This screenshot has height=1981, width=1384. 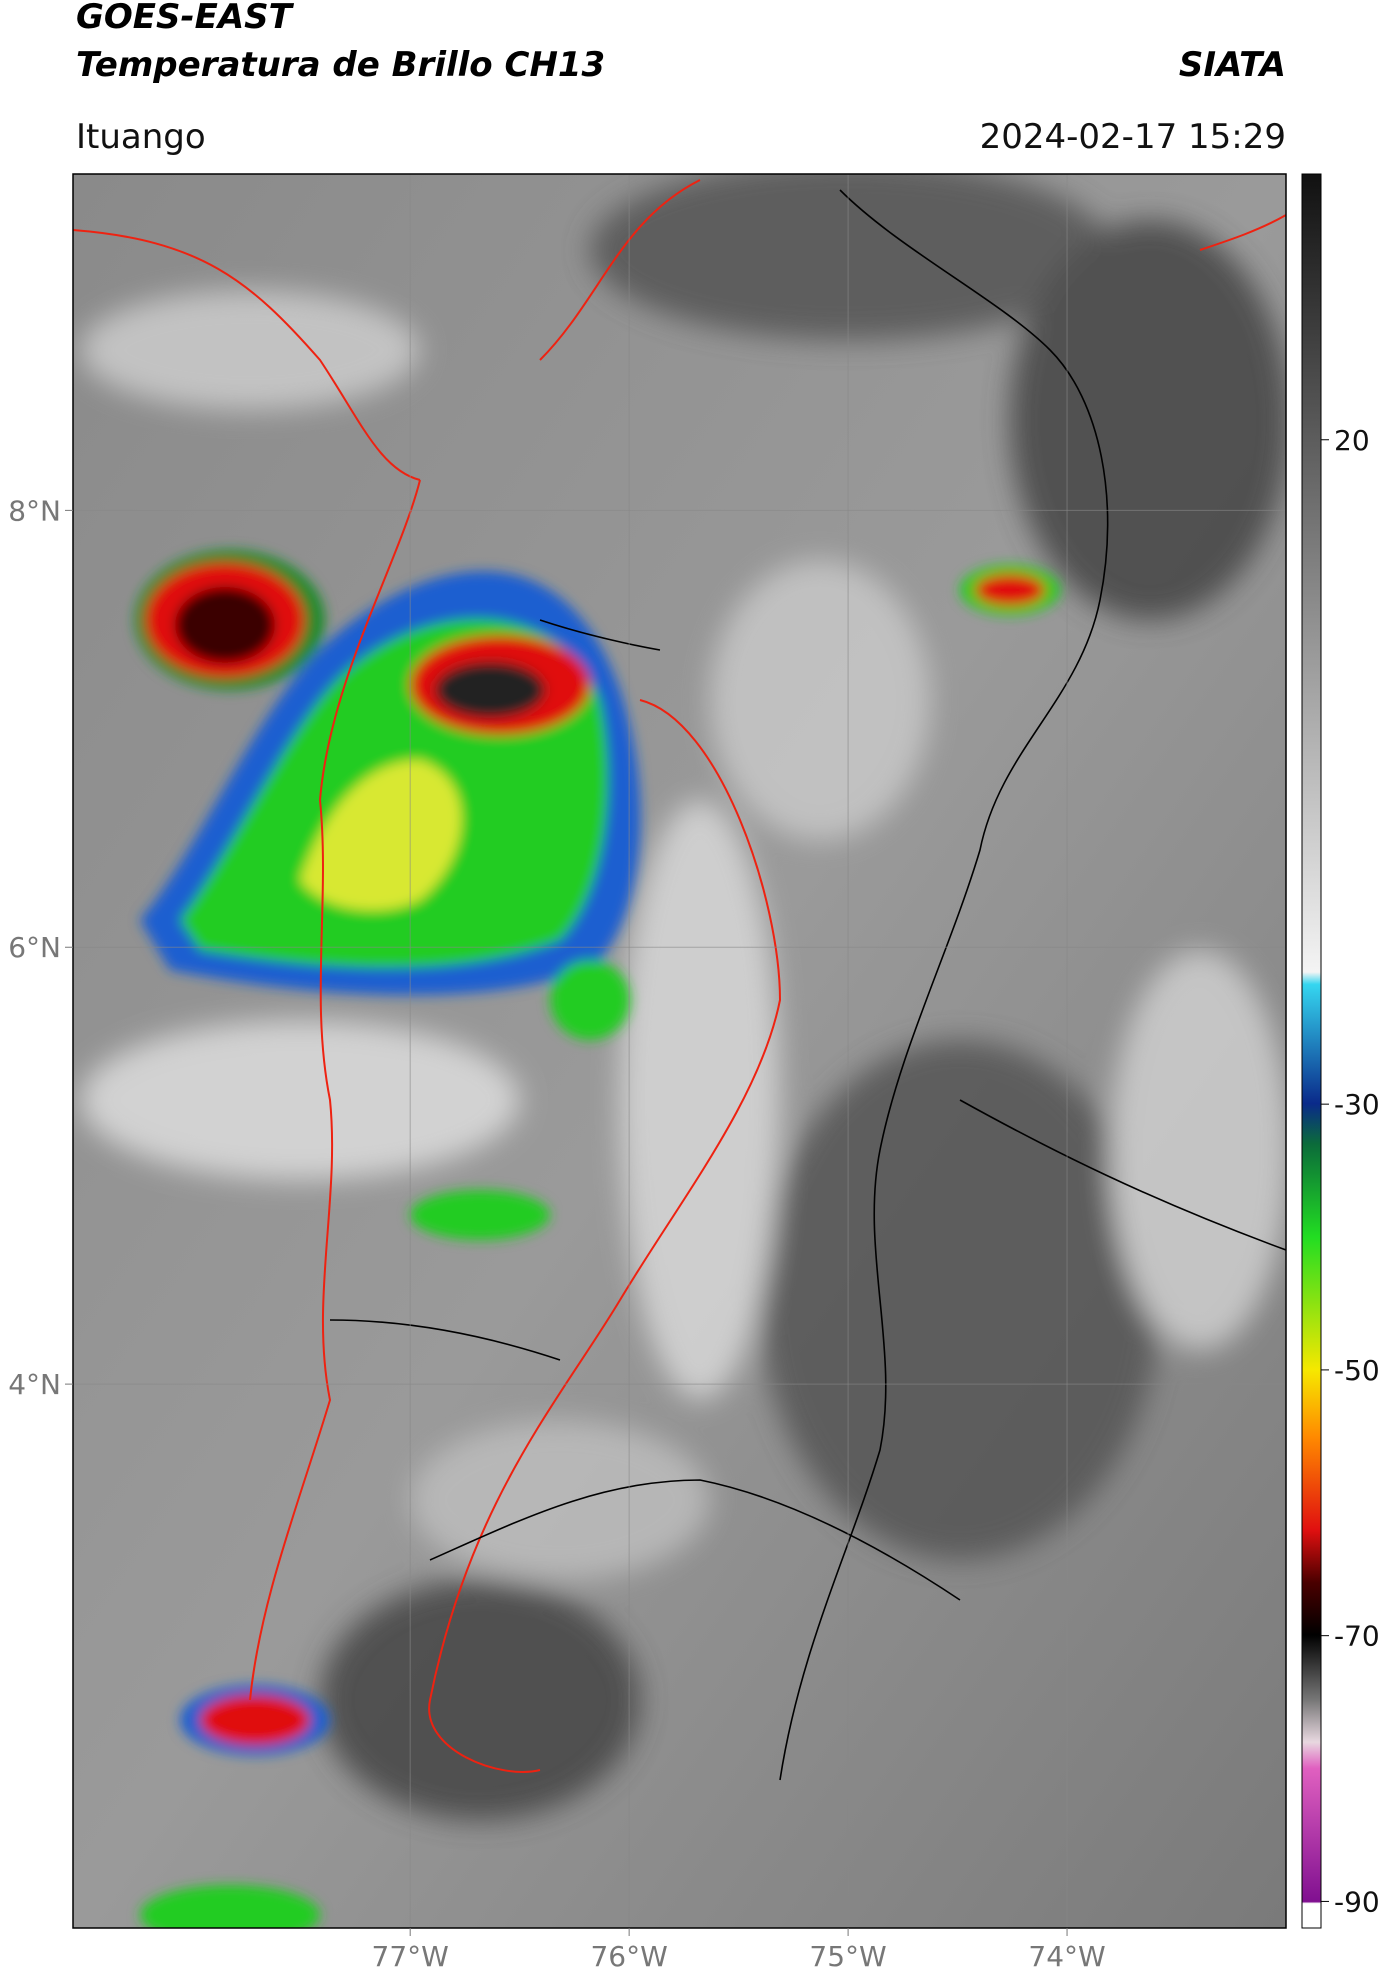 What do you see at coordinates (1357, 1636) in the screenshot?
I see `colorbar-tick-label: -70` at bounding box center [1357, 1636].